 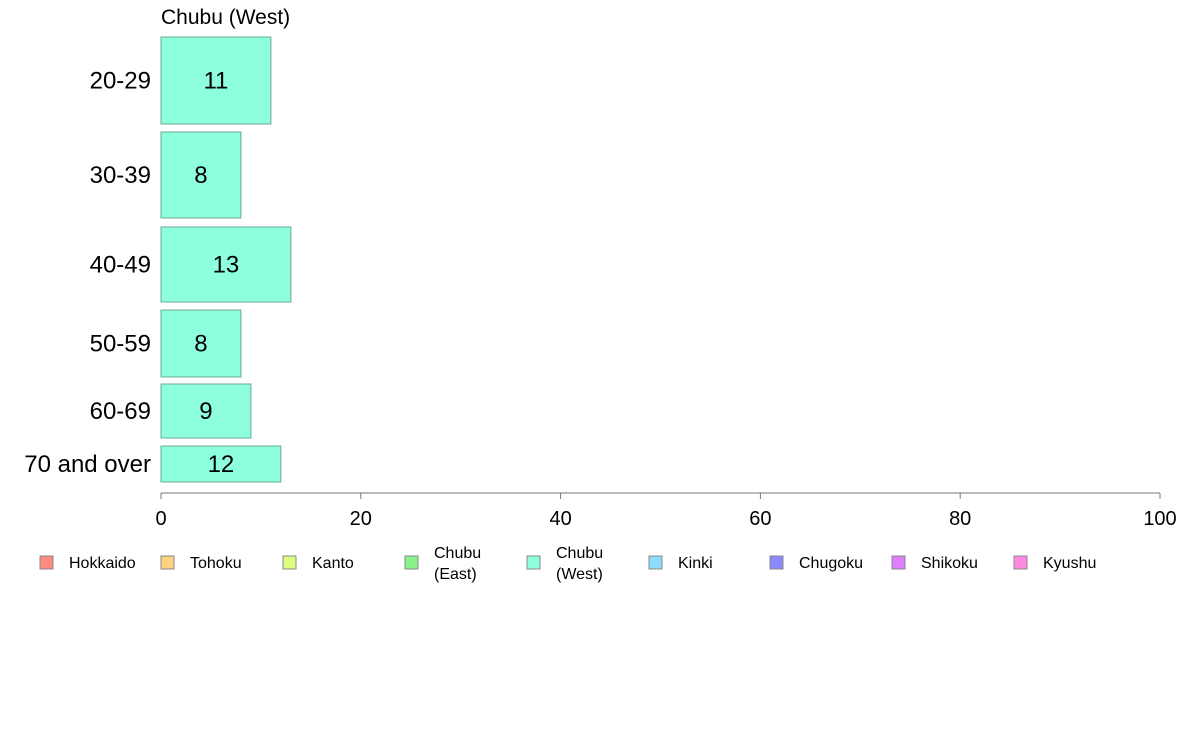 I want to click on category-label: 20-29, so click(x=120, y=81).